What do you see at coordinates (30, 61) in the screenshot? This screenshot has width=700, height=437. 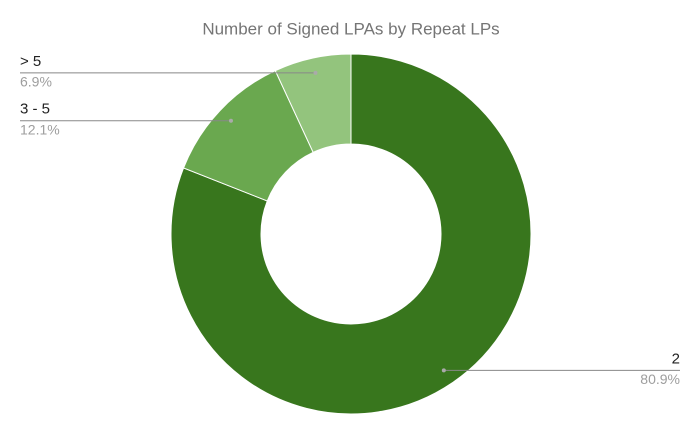 I see `slice-label: > 5` at bounding box center [30, 61].